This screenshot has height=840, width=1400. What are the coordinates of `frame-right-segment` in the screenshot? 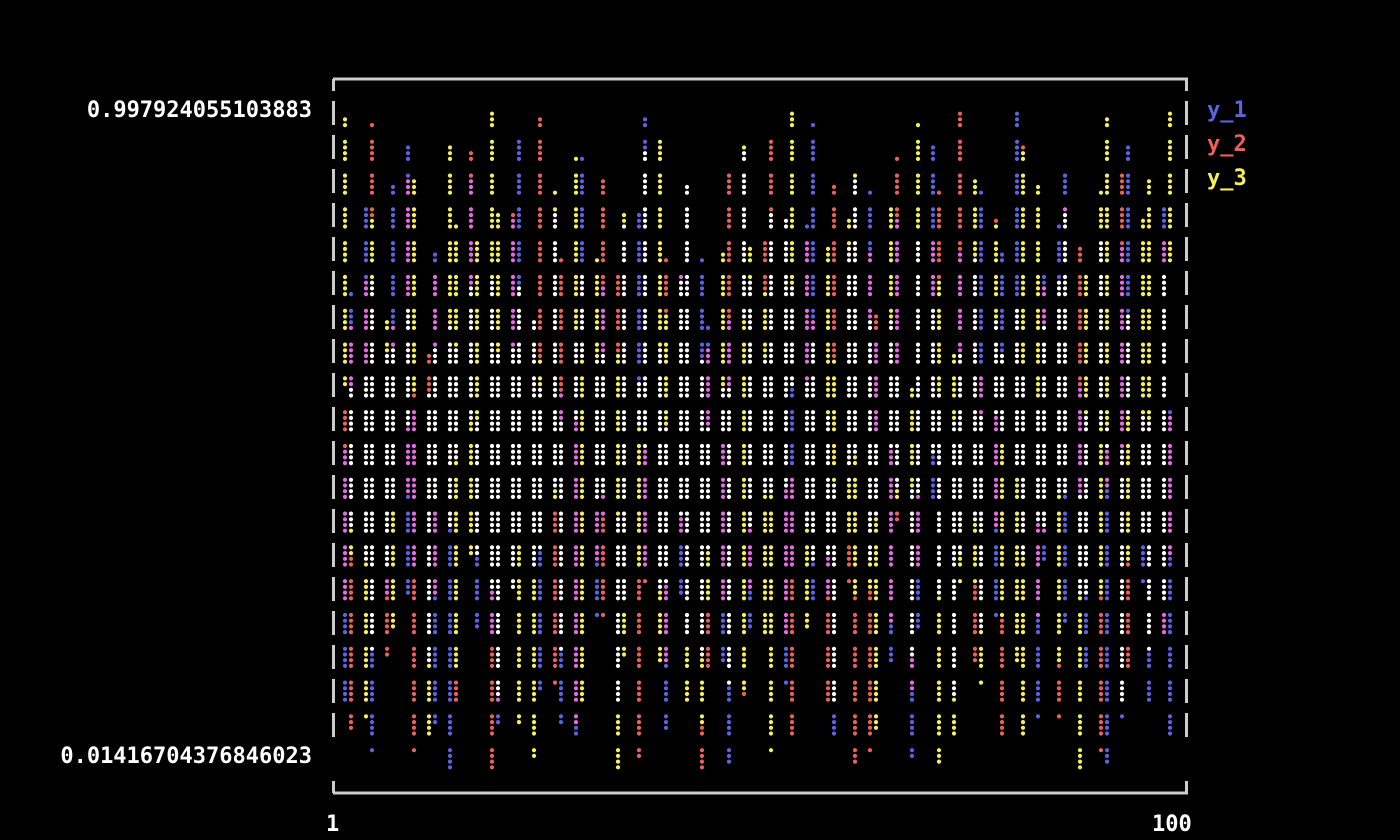 It's located at (1186, 385).